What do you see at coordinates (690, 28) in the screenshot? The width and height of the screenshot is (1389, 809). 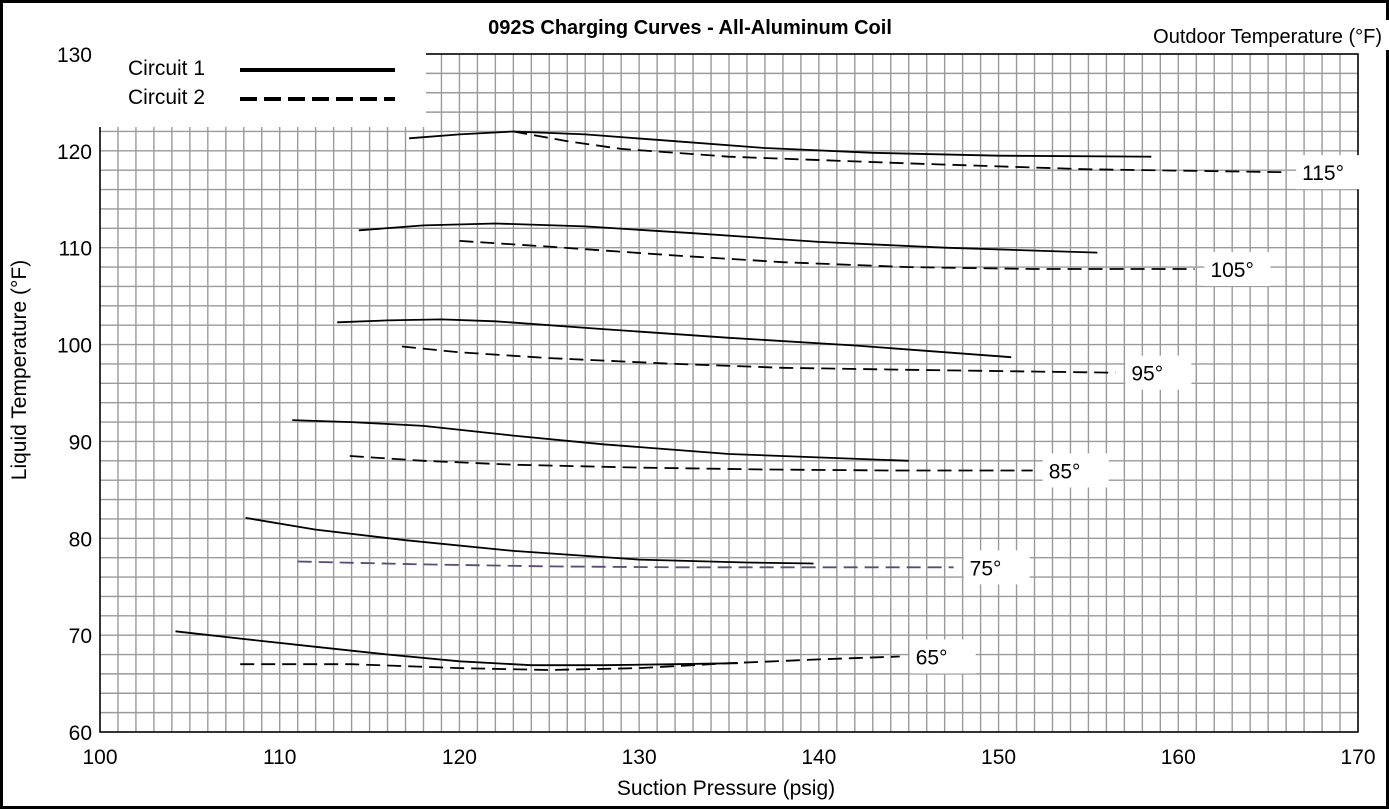 I see `chart-title: 092S Charging Curves - All-Aluminum Coil` at bounding box center [690, 28].